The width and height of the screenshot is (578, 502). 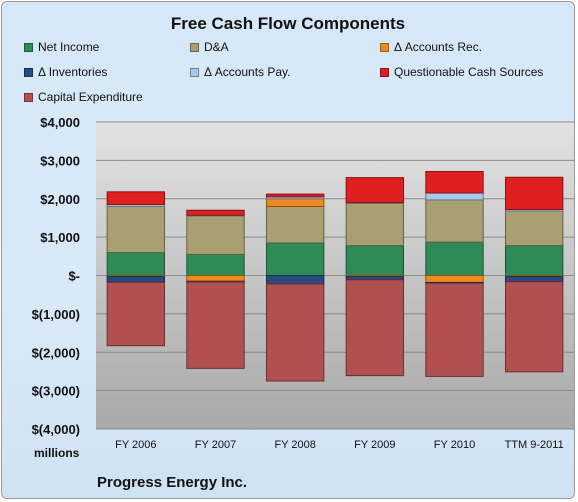 I want to click on x-tick-label: FY 2010, so click(x=454, y=445).